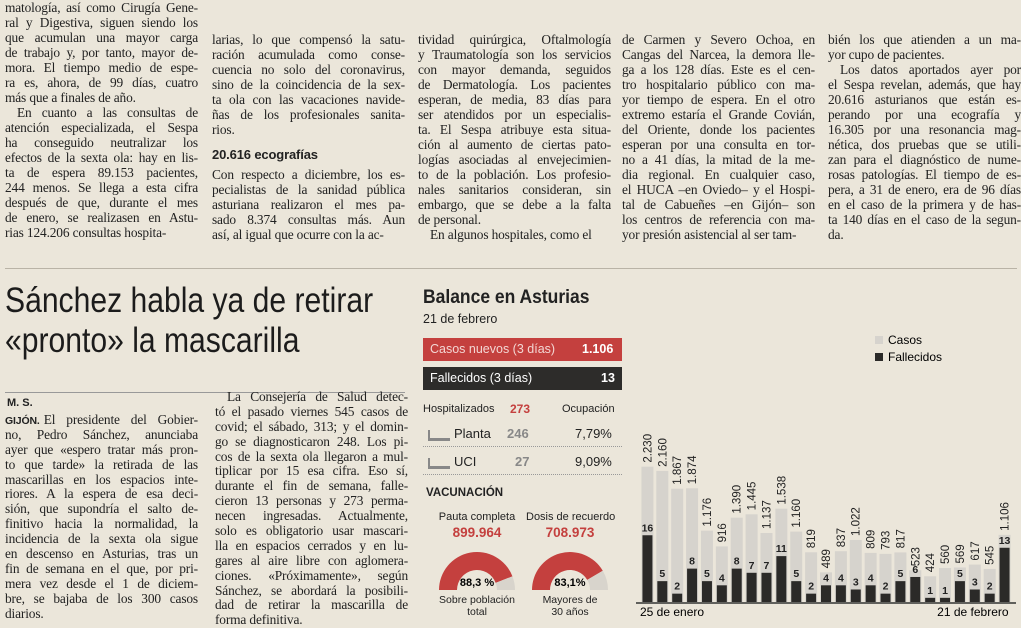 The height and width of the screenshot is (628, 1021). Describe the element at coordinates (311, 427) in the screenshot. I see `text-line: covid; el sábado, 313; y el domin-` at that location.